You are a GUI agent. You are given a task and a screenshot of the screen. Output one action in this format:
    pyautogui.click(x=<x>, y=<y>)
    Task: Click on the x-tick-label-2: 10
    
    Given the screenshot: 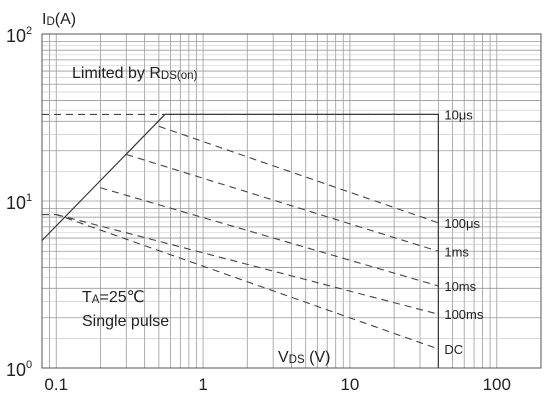 What is the action you would take?
    pyautogui.click(x=349, y=384)
    